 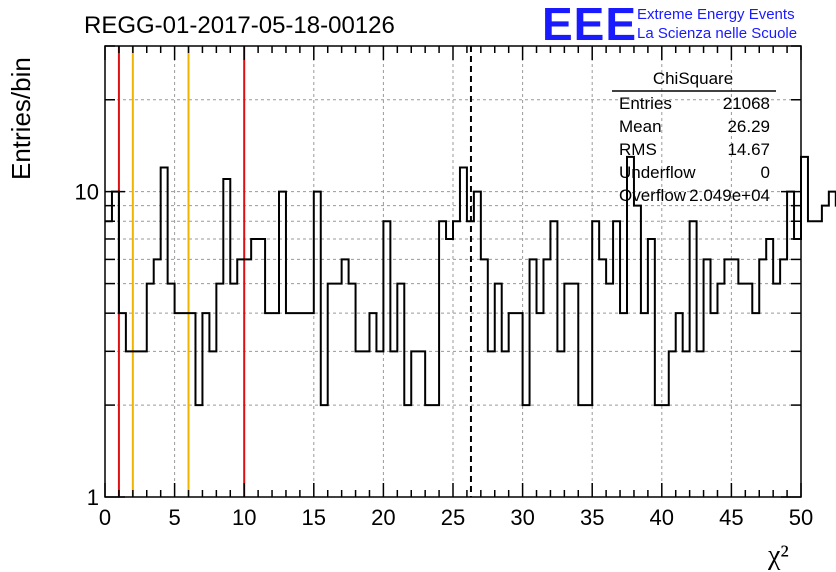 I want to click on y-axis-title: Entries/bin, so click(x=21, y=118).